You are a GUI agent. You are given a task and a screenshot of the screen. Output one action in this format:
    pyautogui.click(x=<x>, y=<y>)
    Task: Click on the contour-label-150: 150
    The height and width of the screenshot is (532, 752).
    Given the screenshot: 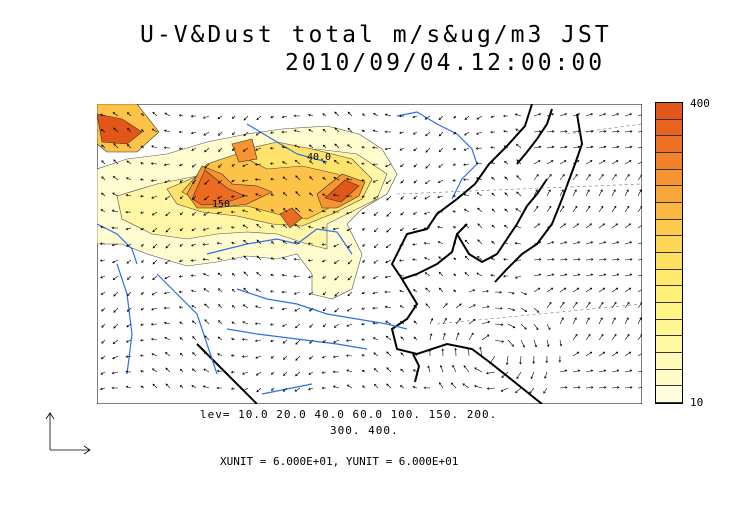 What is the action you would take?
    pyautogui.click(x=221, y=204)
    